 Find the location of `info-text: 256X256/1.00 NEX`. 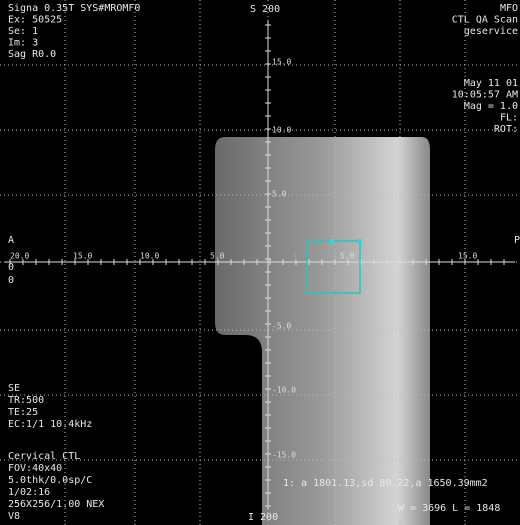

info-text: 256X256/1.00 NEX is located at coordinates (56, 504).